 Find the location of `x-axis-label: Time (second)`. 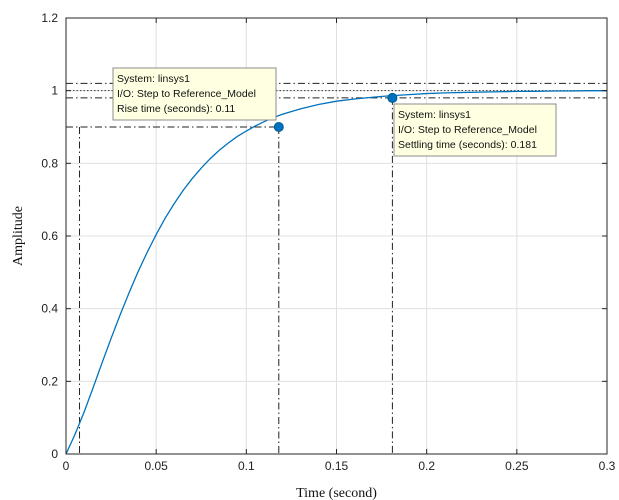

x-axis-label: Time (second) is located at coordinates (336, 493).